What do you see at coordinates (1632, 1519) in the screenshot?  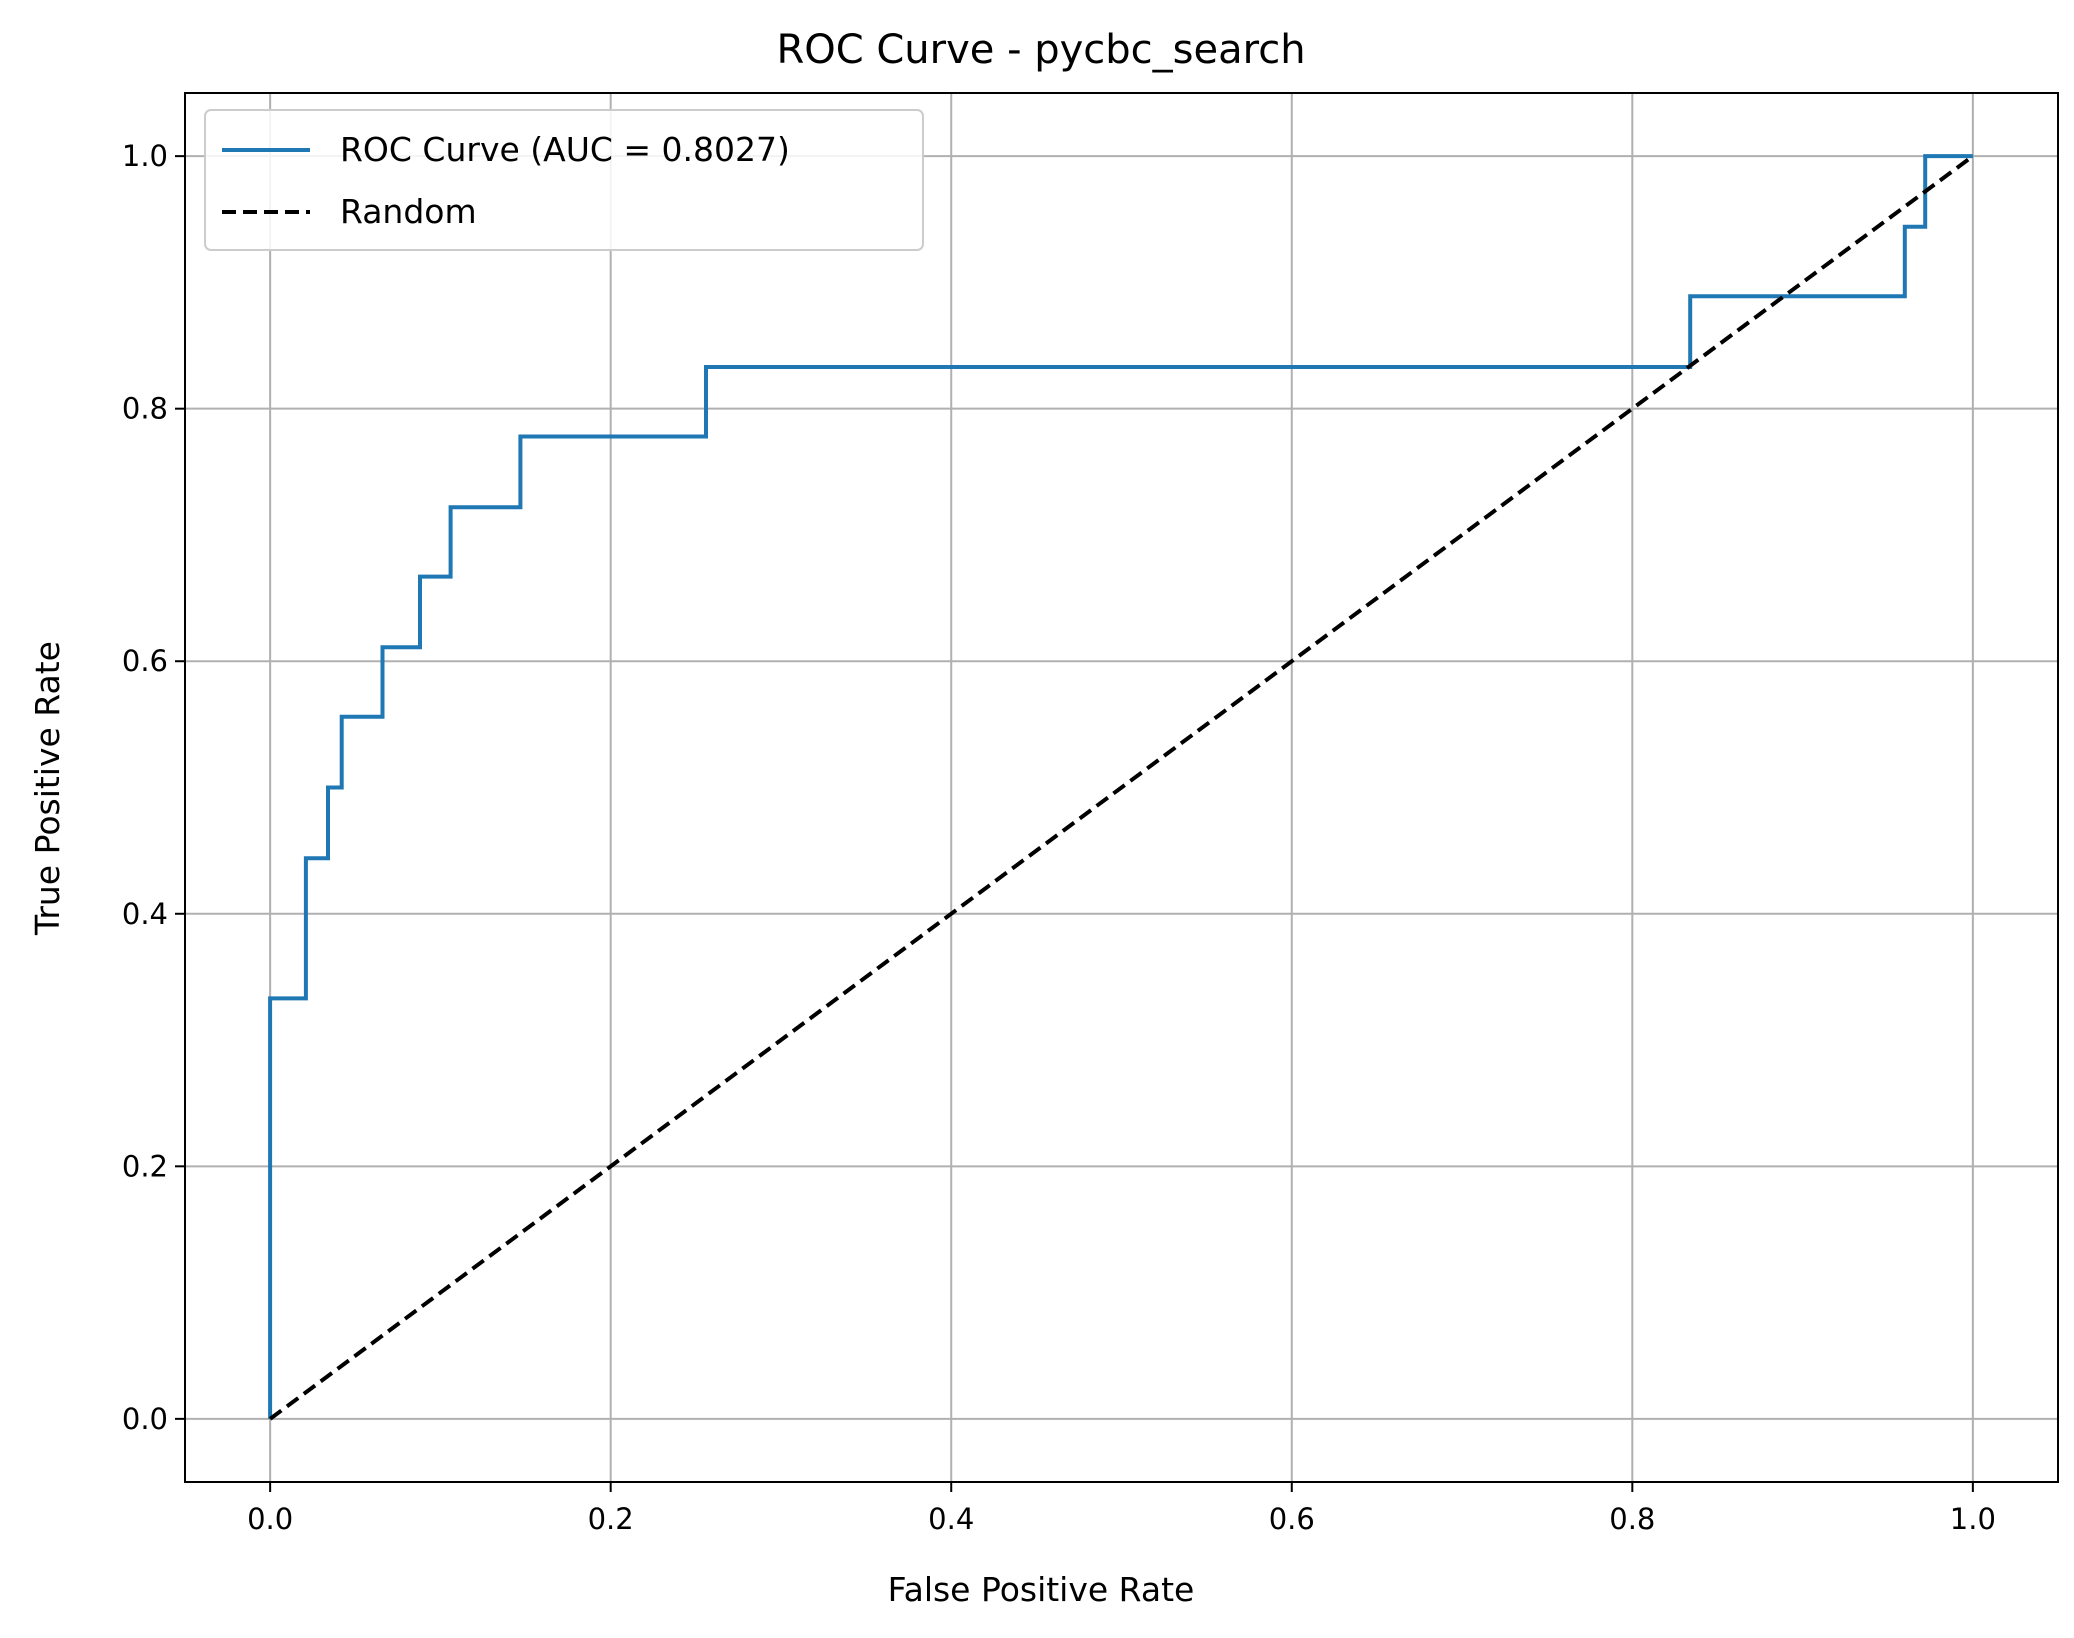 I see `x-tick-label: 0.8` at bounding box center [1632, 1519].